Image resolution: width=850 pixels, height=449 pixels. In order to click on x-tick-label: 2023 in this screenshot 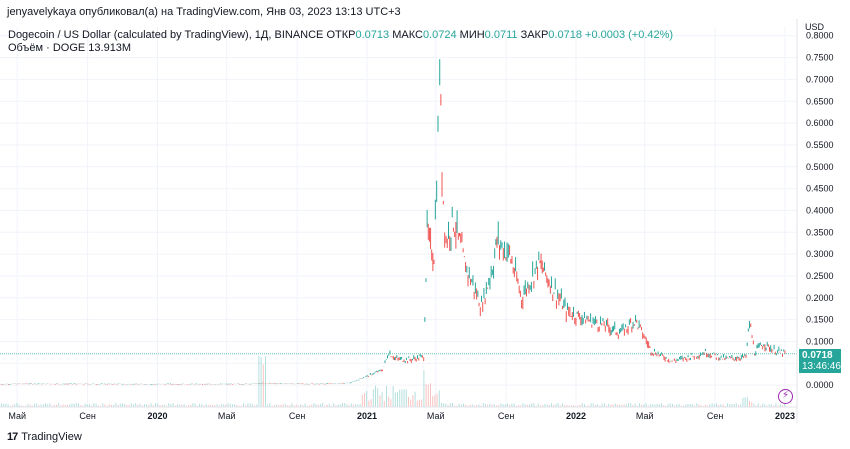, I will do `click(785, 416)`.